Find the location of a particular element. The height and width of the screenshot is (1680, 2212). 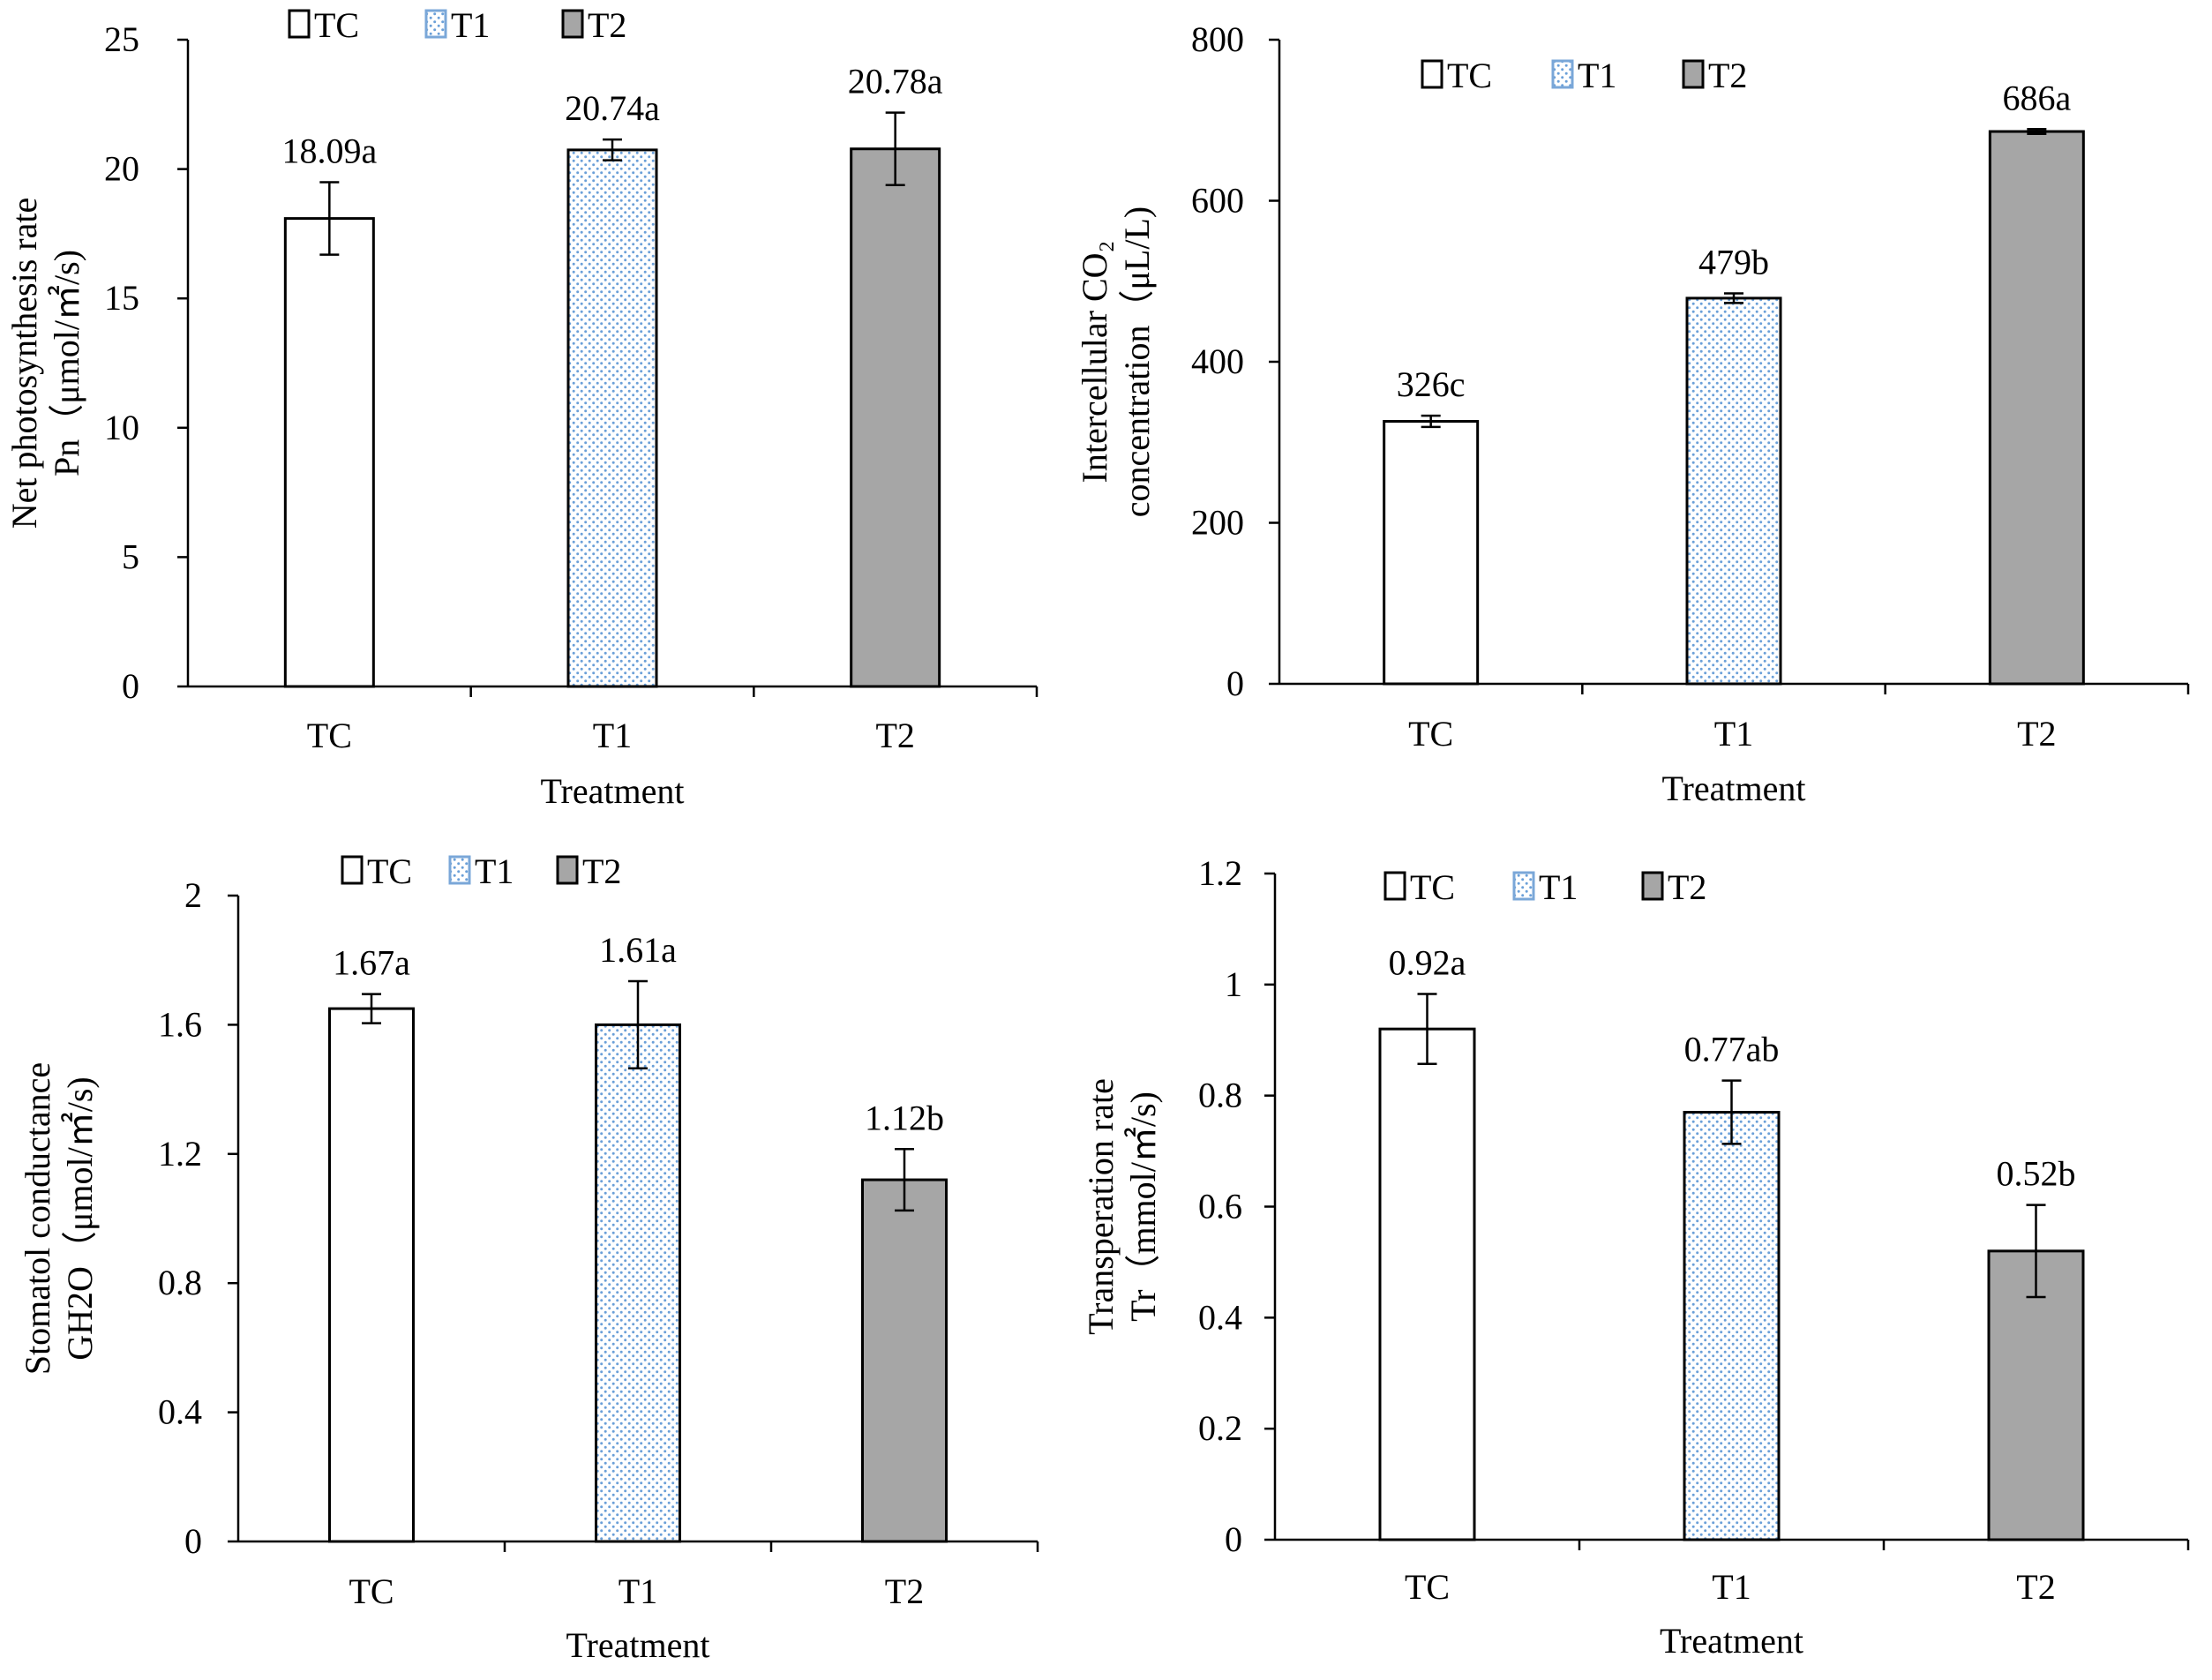

data-label-t1: 0.77ab is located at coordinates (1732, 1049).